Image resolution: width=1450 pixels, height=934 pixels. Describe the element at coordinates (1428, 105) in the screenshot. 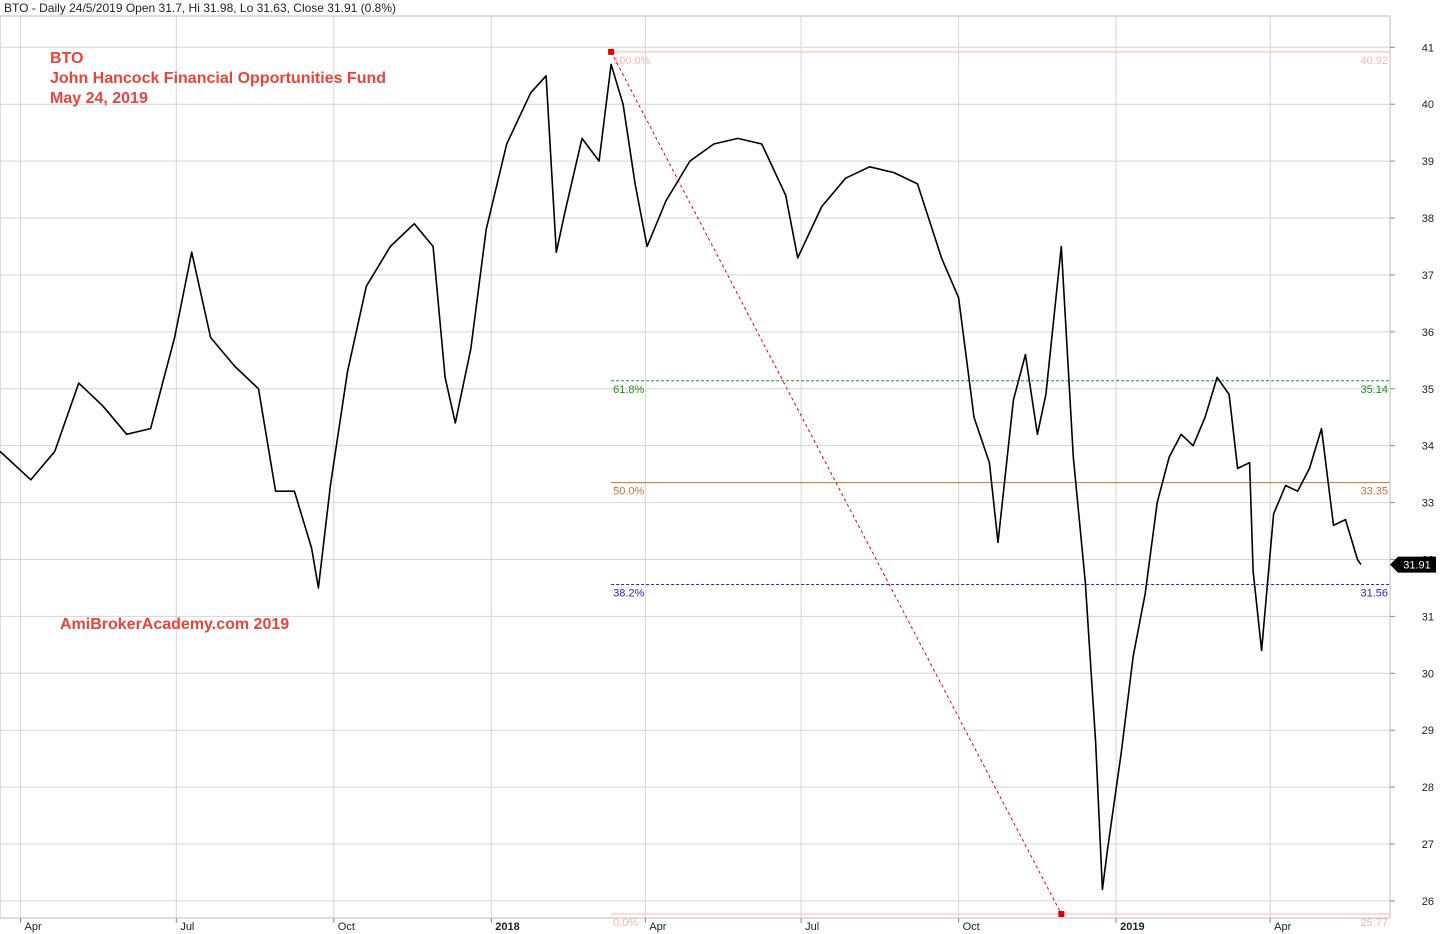

I see `y-tick-label: 40` at that location.